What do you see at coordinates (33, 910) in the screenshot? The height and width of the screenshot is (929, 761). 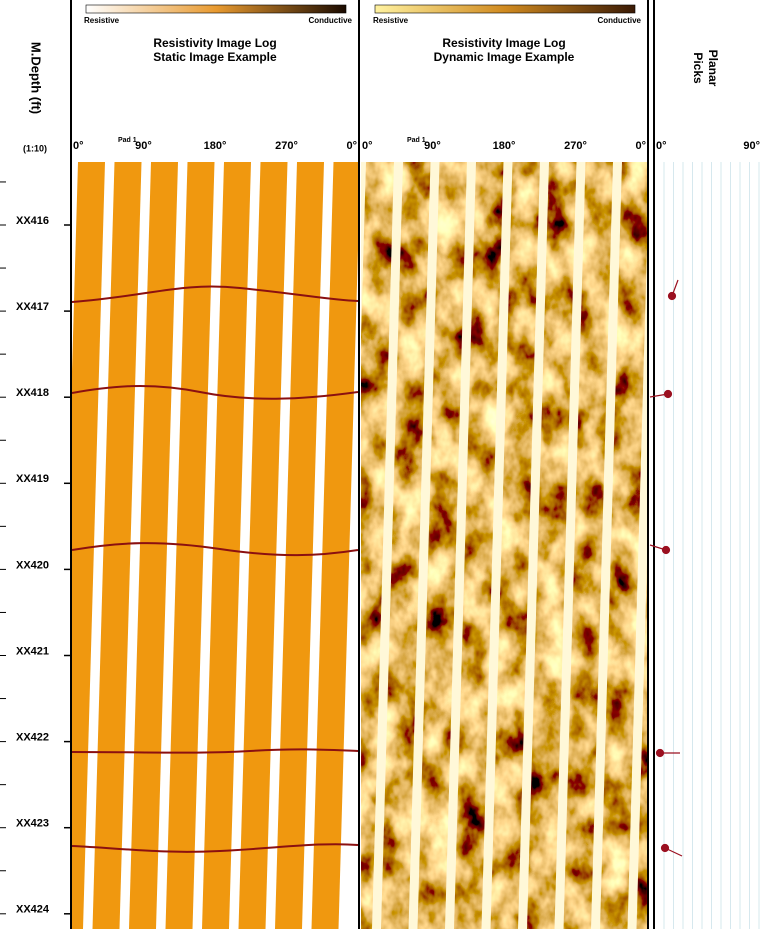 I see `depth-label: XX424` at bounding box center [33, 910].